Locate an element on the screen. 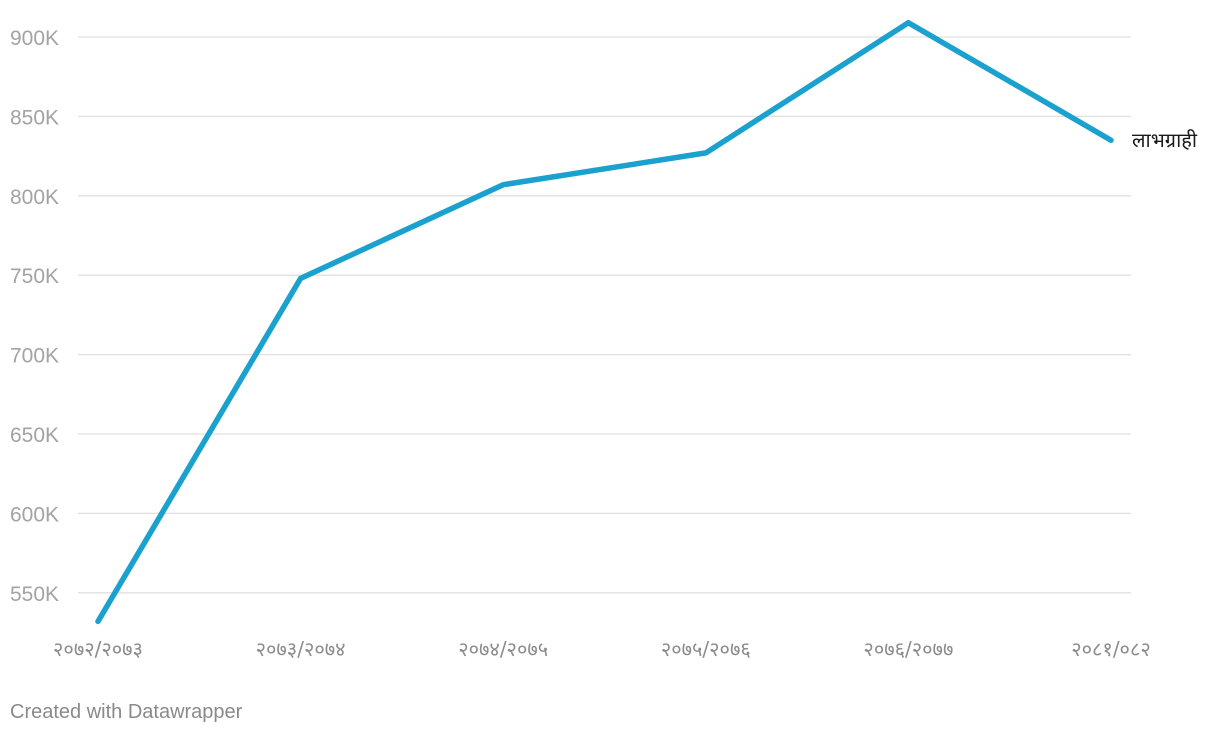  y-tick-label: 850K is located at coordinates (34, 117).